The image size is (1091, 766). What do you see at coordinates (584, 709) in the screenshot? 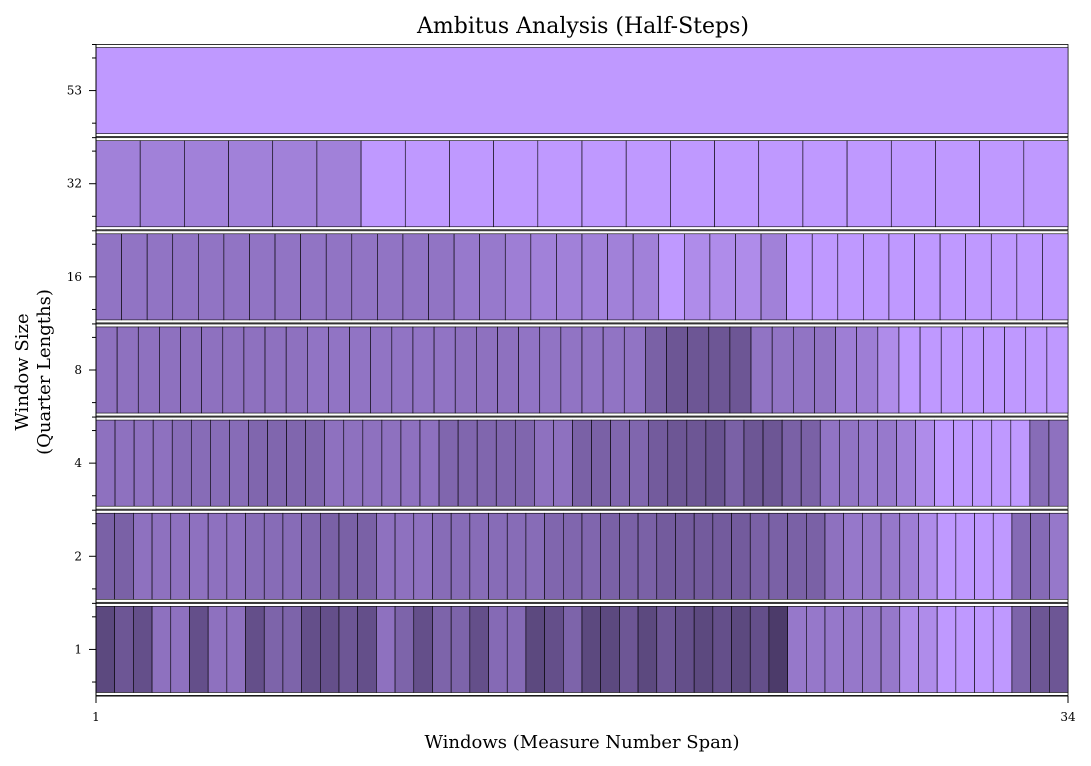
I see `x-axis: 1 34` at bounding box center [584, 709].